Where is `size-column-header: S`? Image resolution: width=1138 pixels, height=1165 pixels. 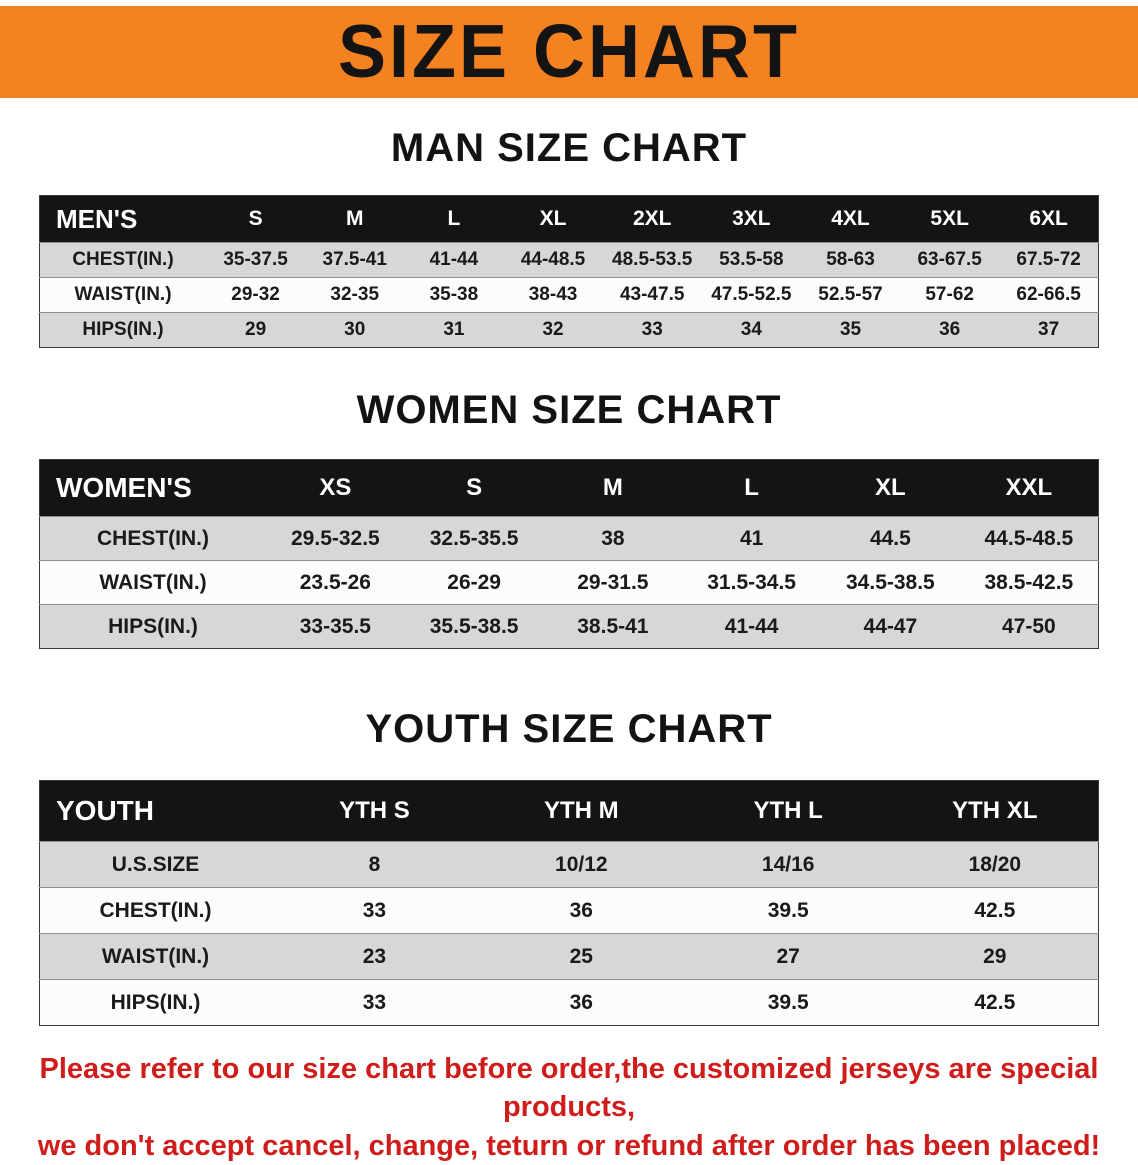
size-column-header: S is located at coordinates (255, 218).